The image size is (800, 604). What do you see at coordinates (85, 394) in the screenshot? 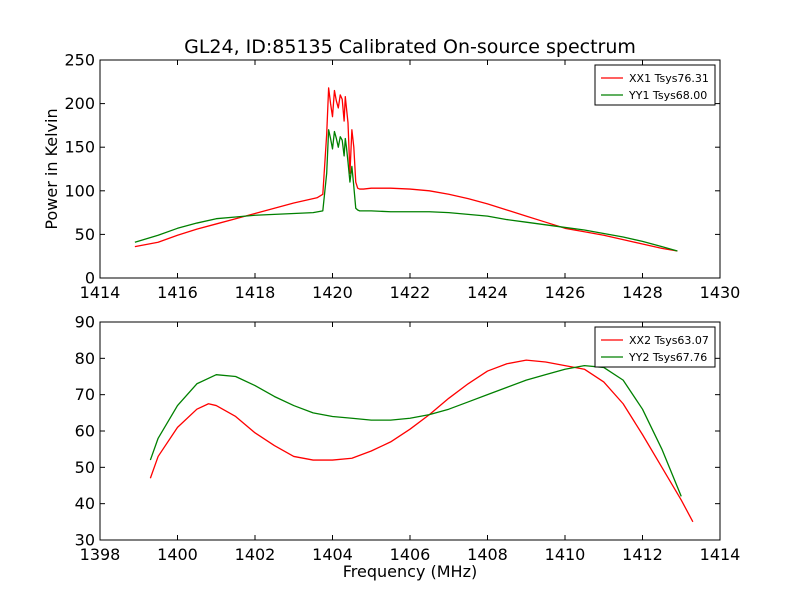
I see `y-tick-label: 70` at bounding box center [85, 394].